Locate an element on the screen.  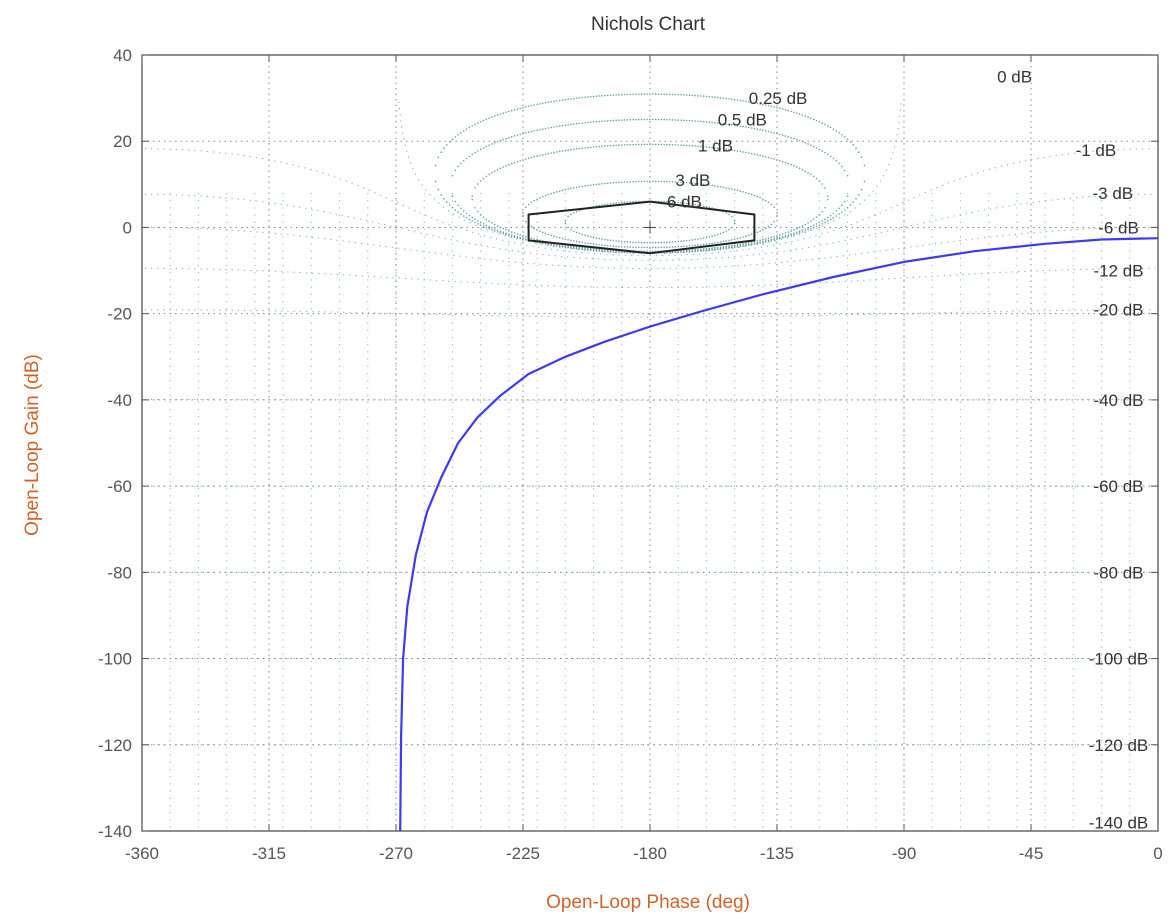
m-circle-label: -40 dB is located at coordinates (1118, 400).